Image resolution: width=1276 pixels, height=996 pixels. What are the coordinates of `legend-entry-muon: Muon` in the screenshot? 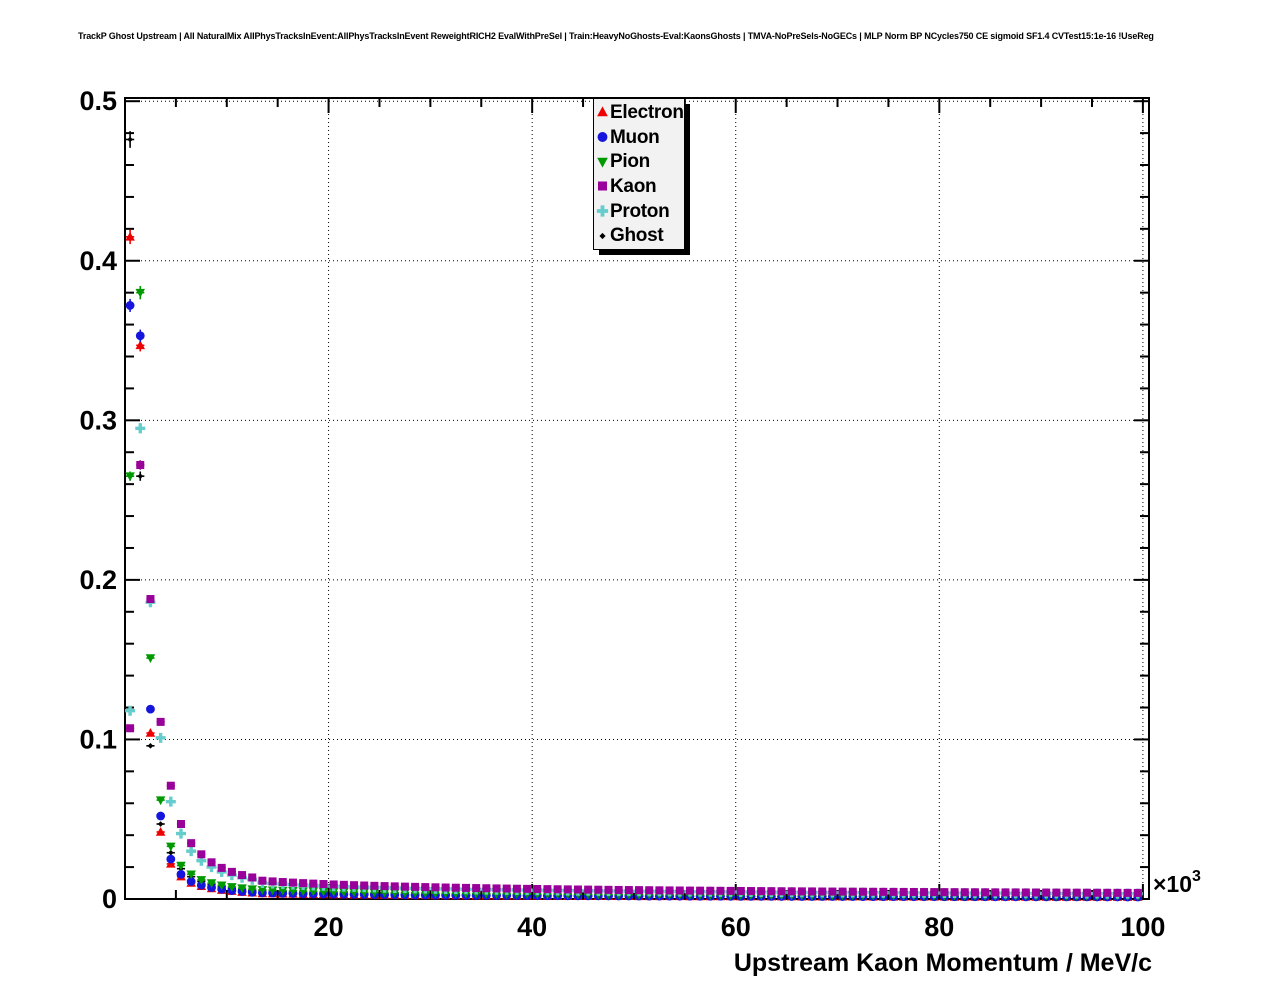 It's located at (639, 137).